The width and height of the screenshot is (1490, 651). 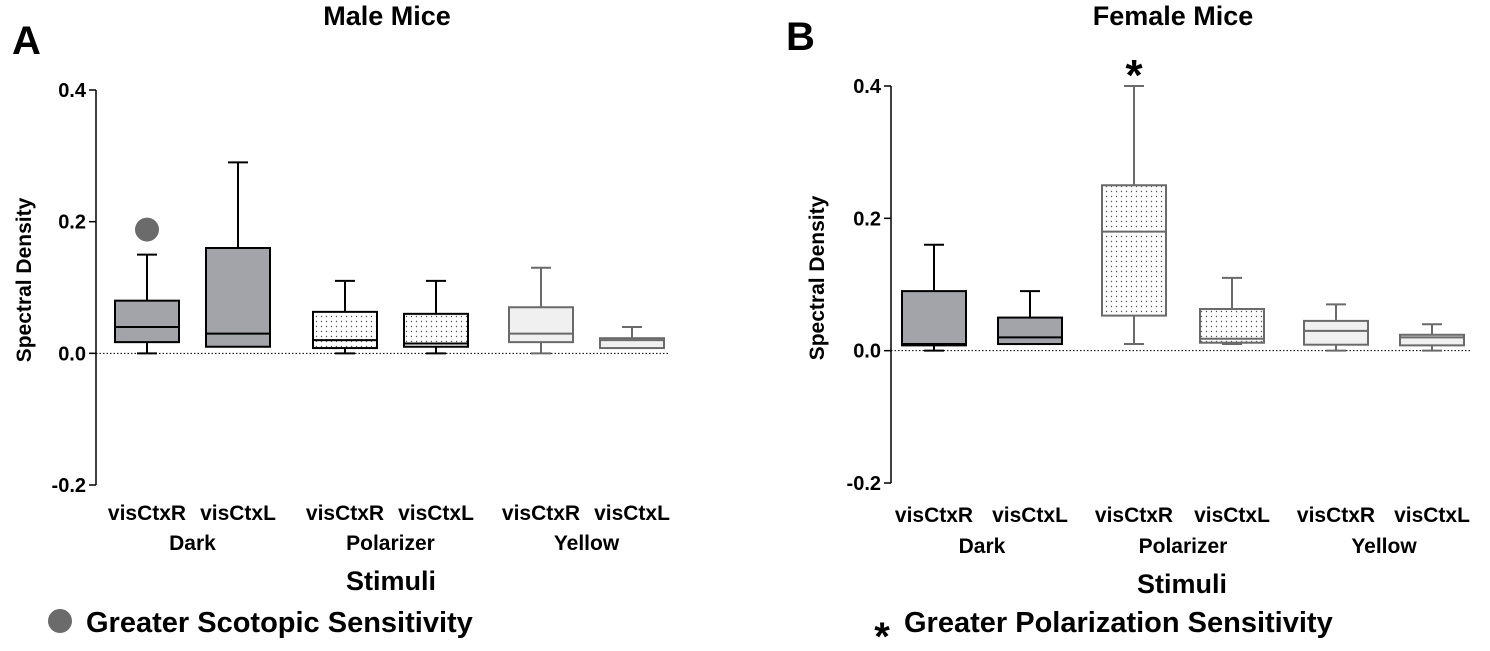 What do you see at coordinates (1173, 16) in the screenshot?
I see `chart-title: Female Mice` at bounding box center [1173, 16].